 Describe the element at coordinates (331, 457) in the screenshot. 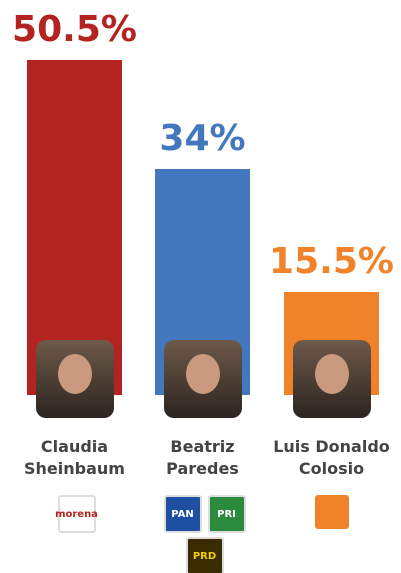

I see `candidate-name: Luis Donaldo Colosio` at that location.